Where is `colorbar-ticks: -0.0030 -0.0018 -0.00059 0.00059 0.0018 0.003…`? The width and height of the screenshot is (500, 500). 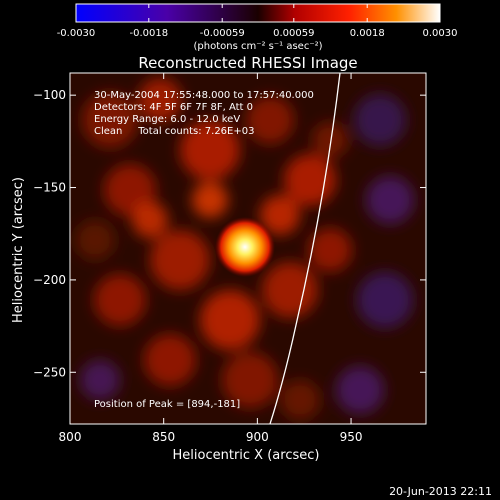
colorbar-ticks: -0.0030 -0.0018 -0.00059 0.00059 0.0018 0.003… is located at coordinates (257, 21).